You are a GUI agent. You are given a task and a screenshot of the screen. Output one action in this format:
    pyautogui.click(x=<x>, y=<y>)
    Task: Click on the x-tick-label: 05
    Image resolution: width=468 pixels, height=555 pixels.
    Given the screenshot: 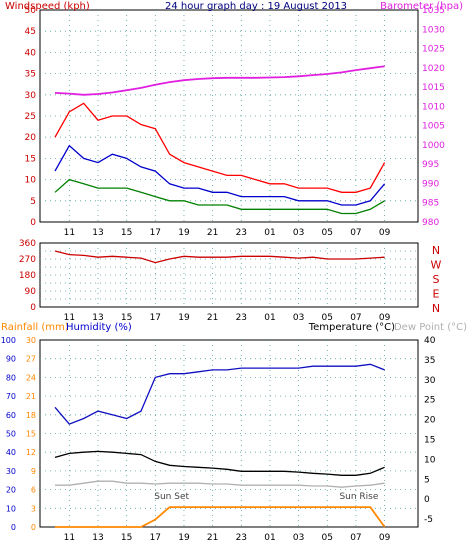 What is the action you would take?
    pyautogui.click(x=327, y=318)
    